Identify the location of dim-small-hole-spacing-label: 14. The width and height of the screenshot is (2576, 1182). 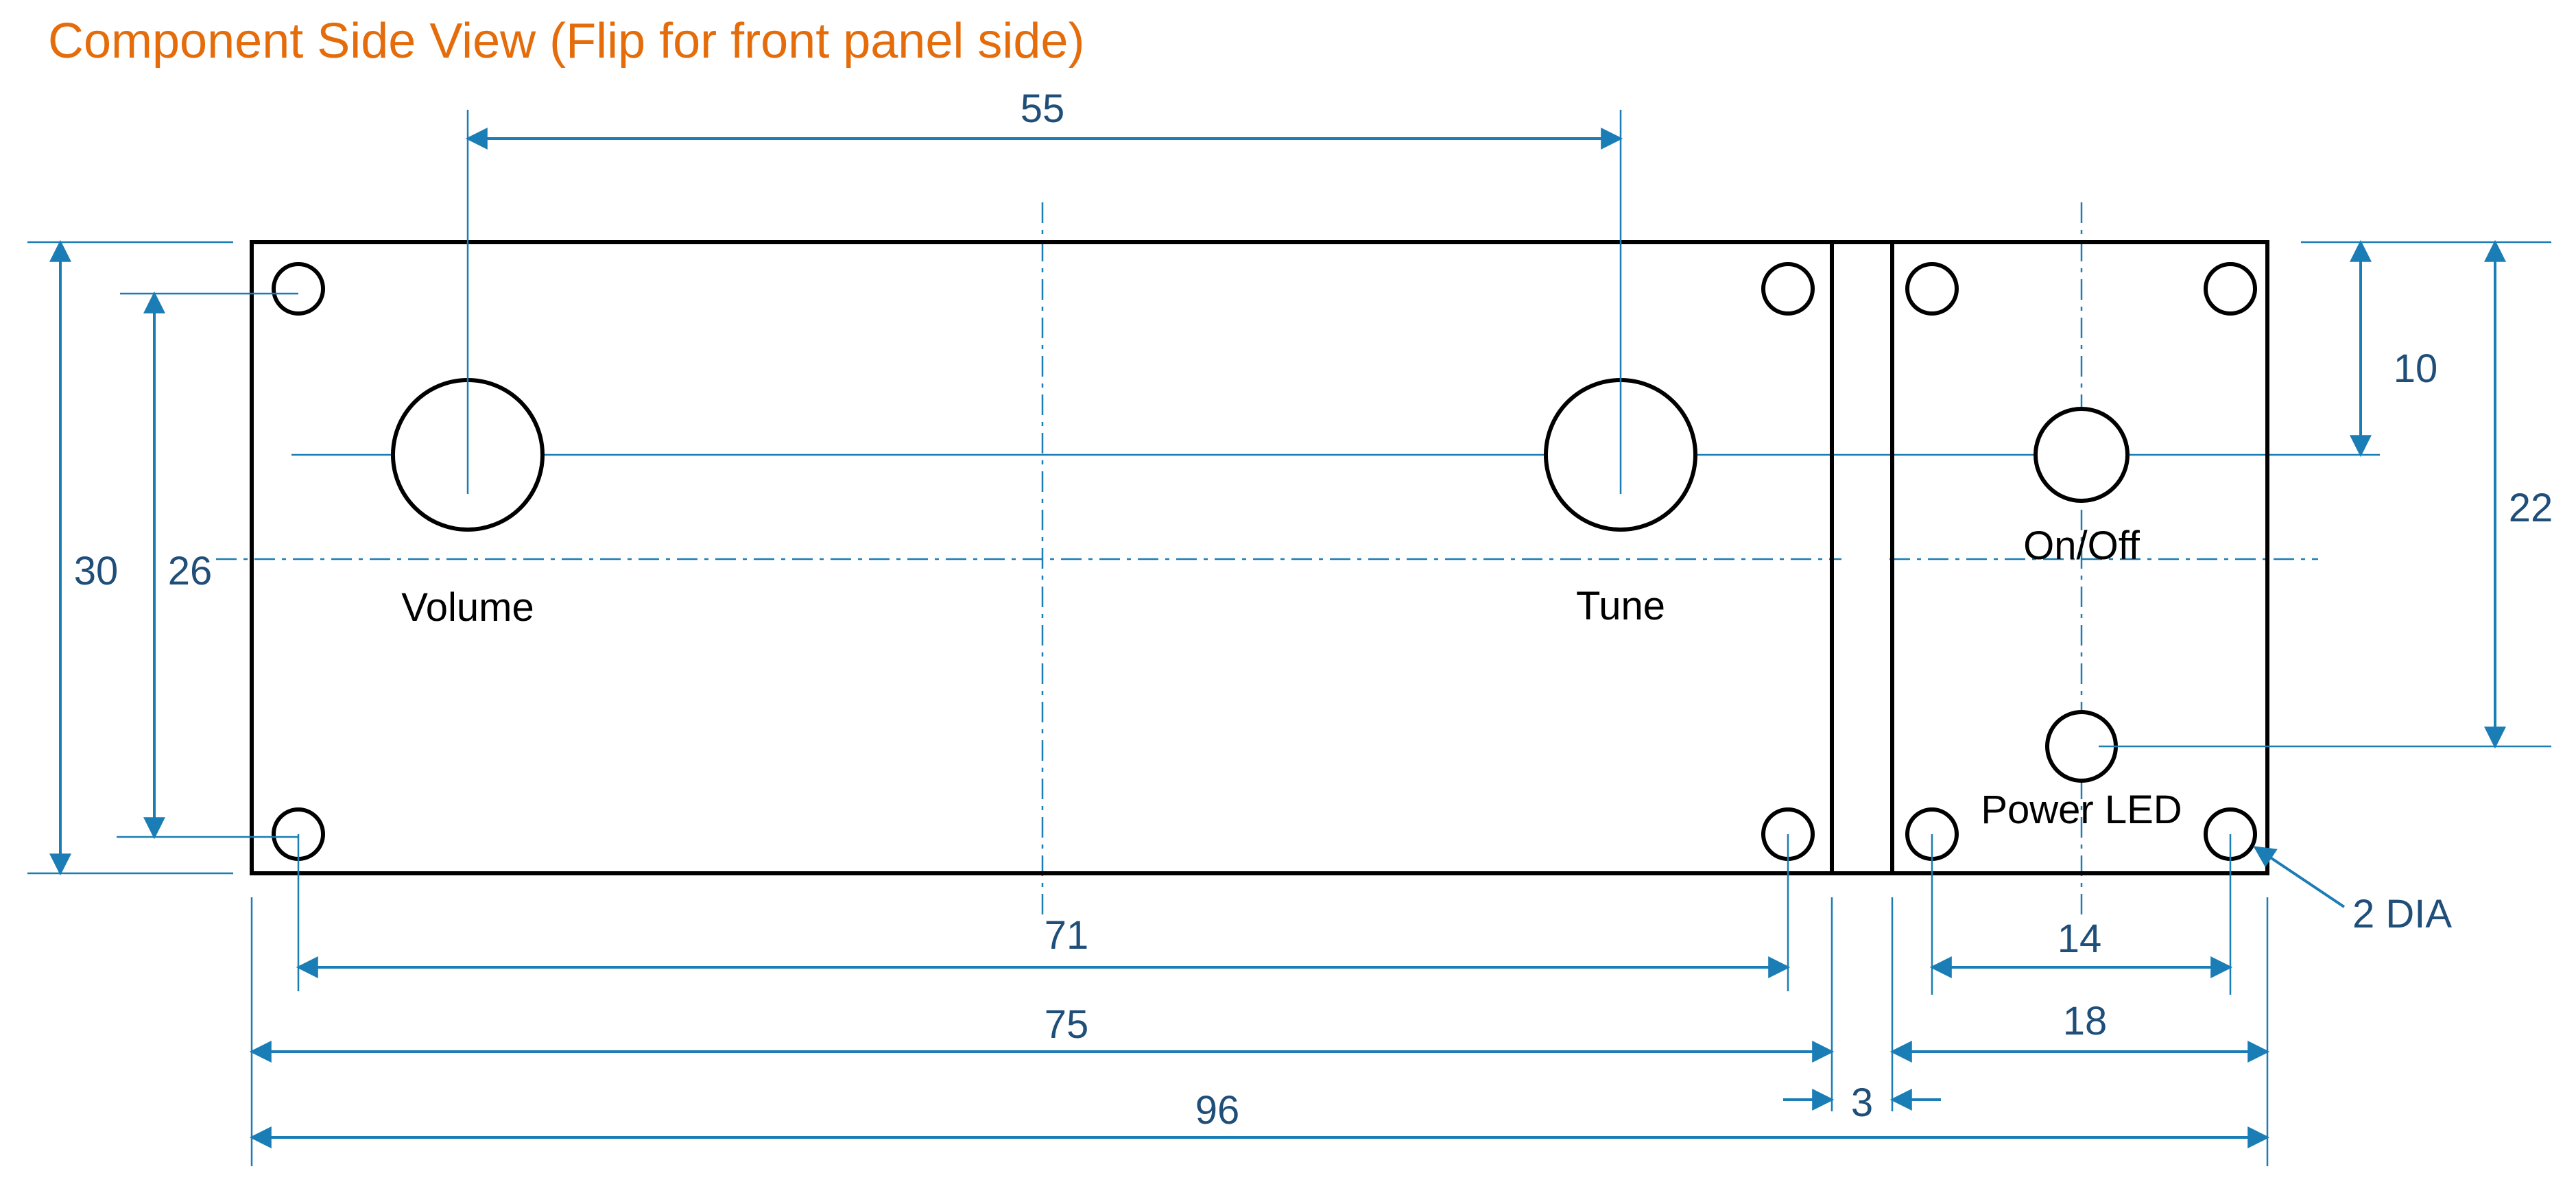
(2080, 939).